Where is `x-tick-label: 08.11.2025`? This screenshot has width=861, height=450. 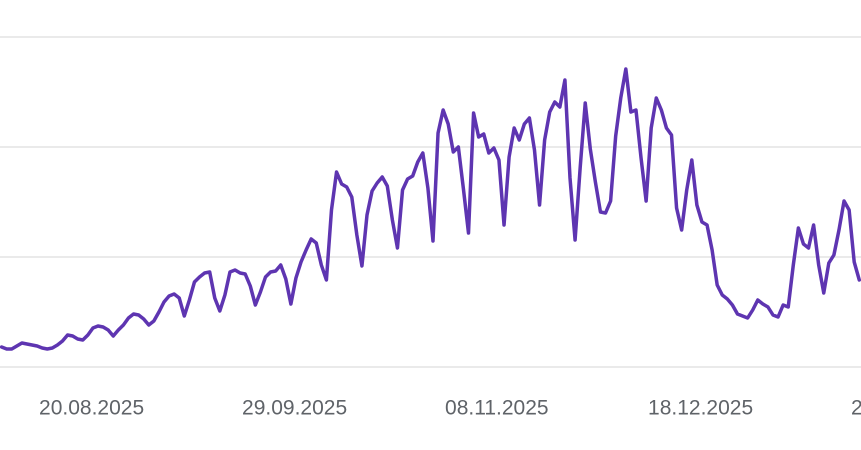
x-tick-label: 08.11.2025 is located at coordinates (497, 408).